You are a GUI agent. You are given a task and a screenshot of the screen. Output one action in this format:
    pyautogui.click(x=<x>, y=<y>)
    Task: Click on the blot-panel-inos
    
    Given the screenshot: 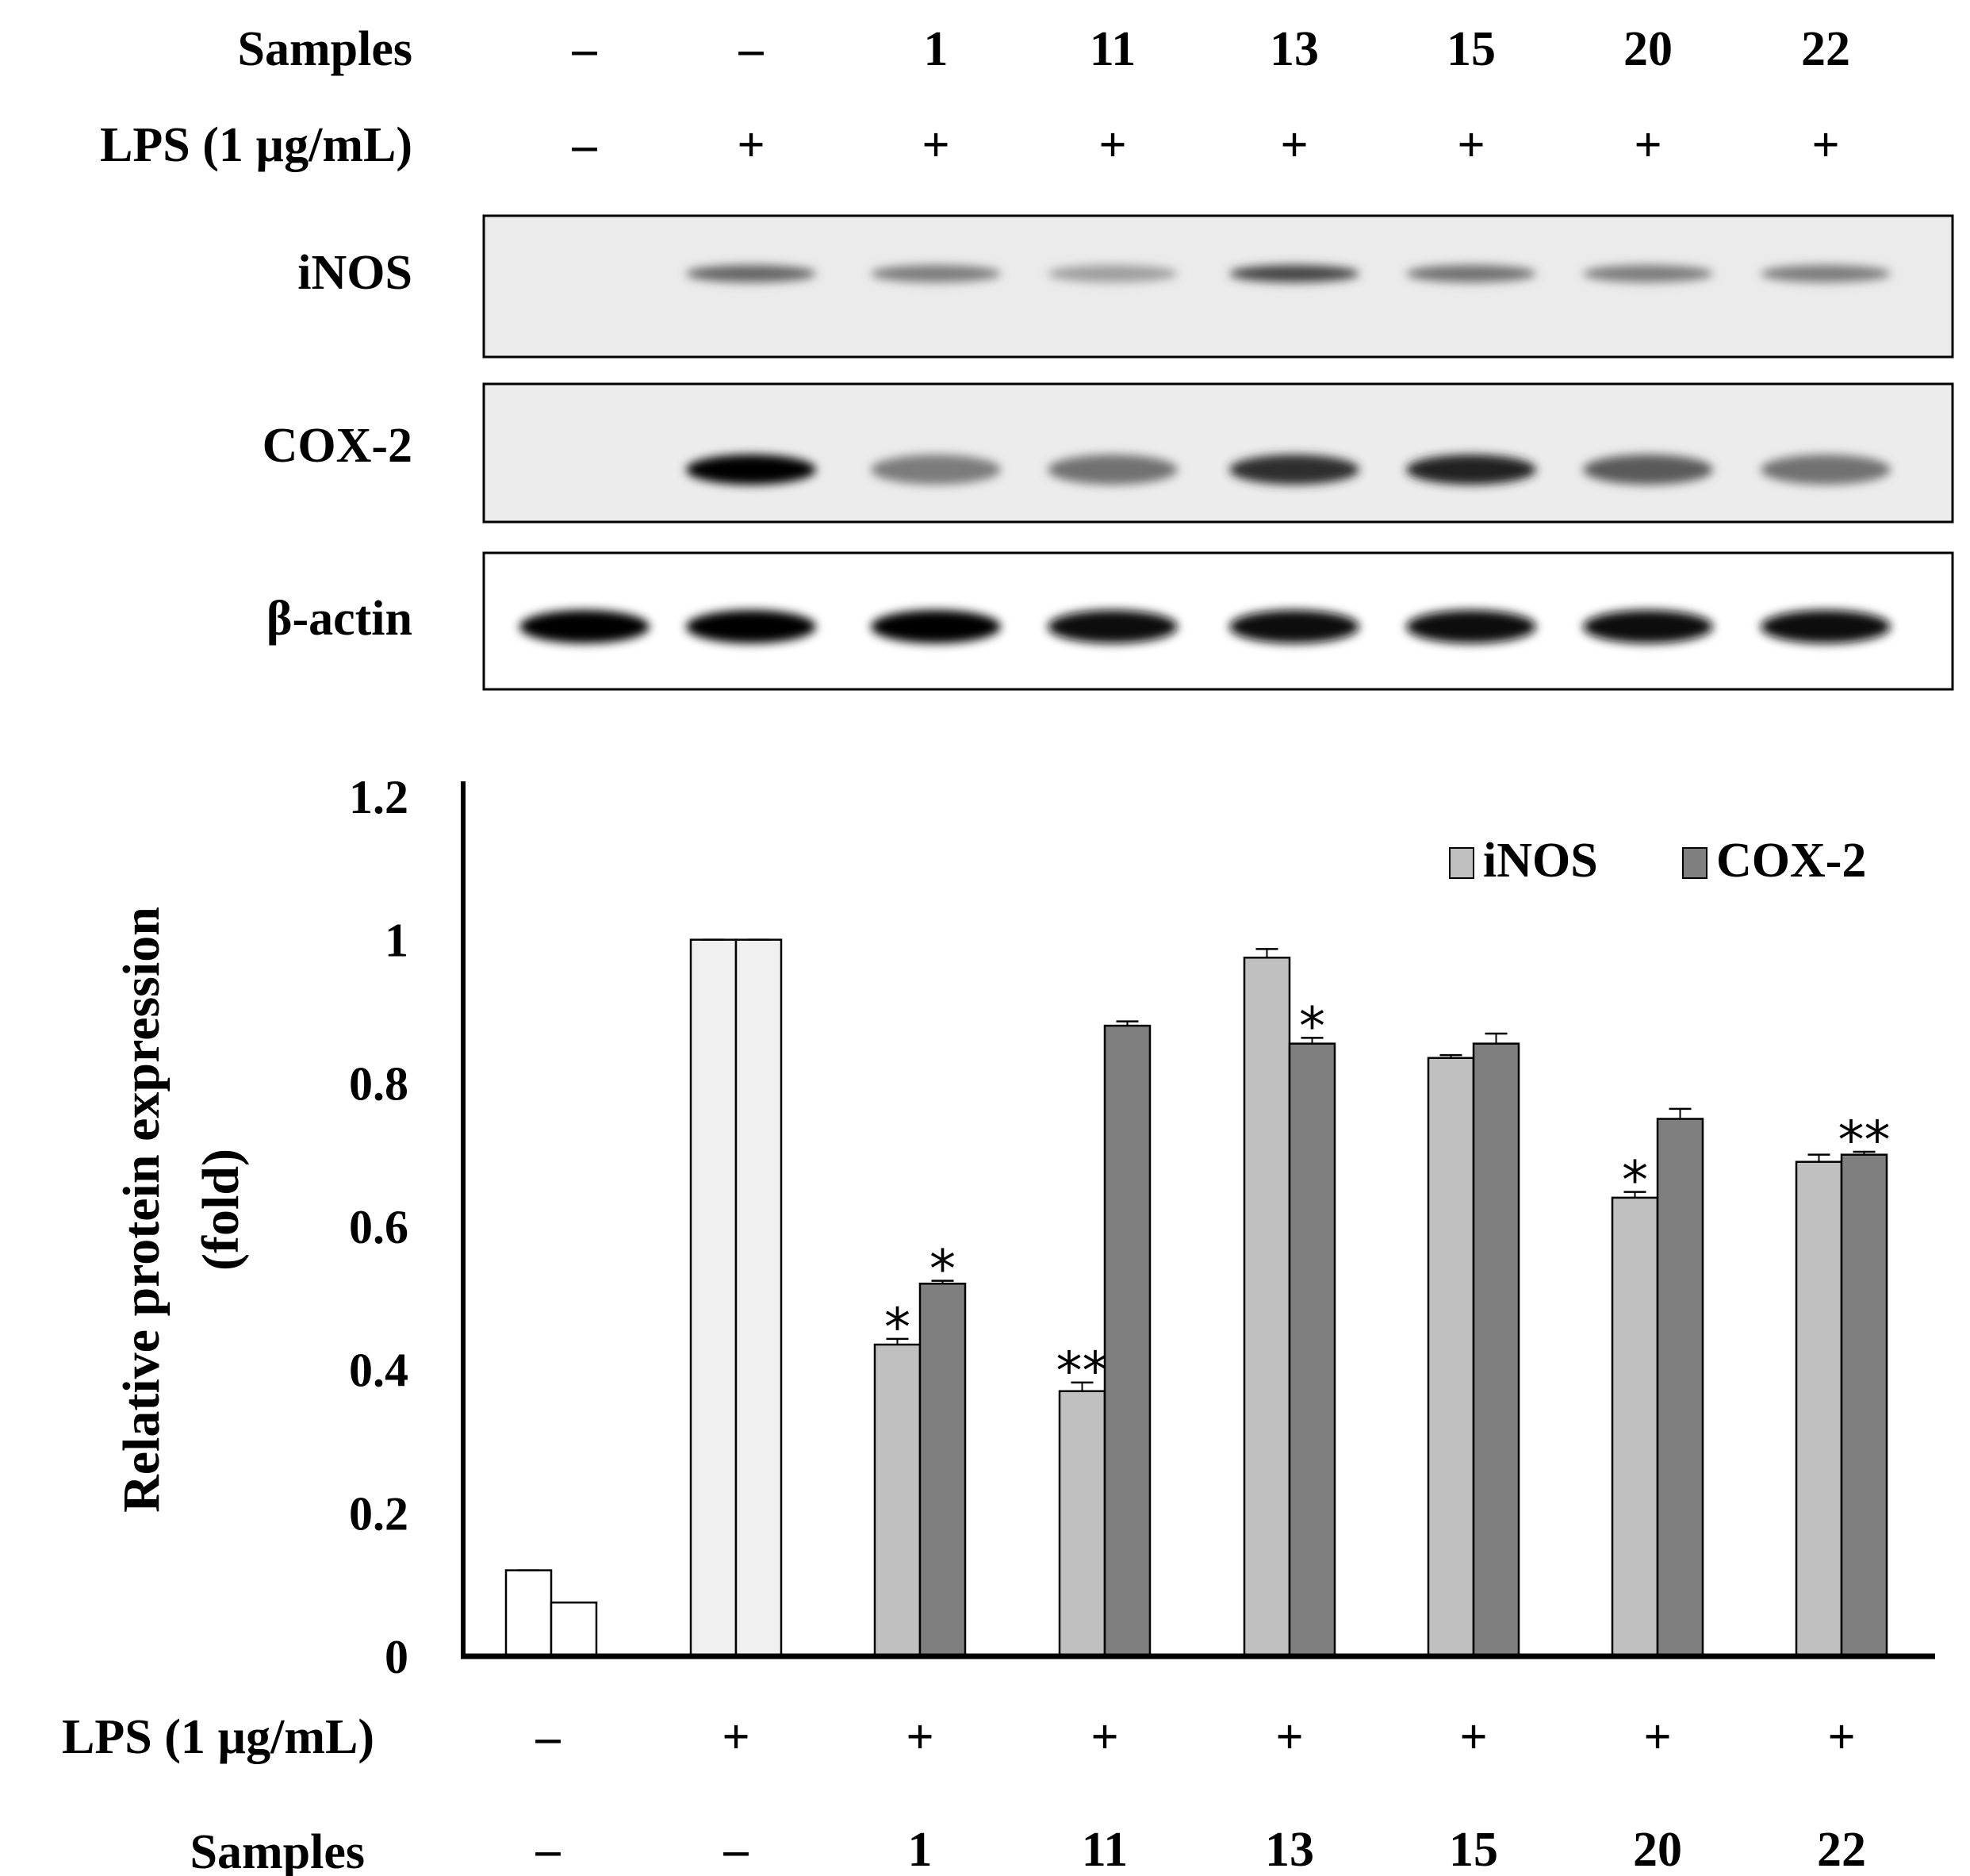 What is the action you would take?
    pyautogui.click(x=1218, y=286)
    